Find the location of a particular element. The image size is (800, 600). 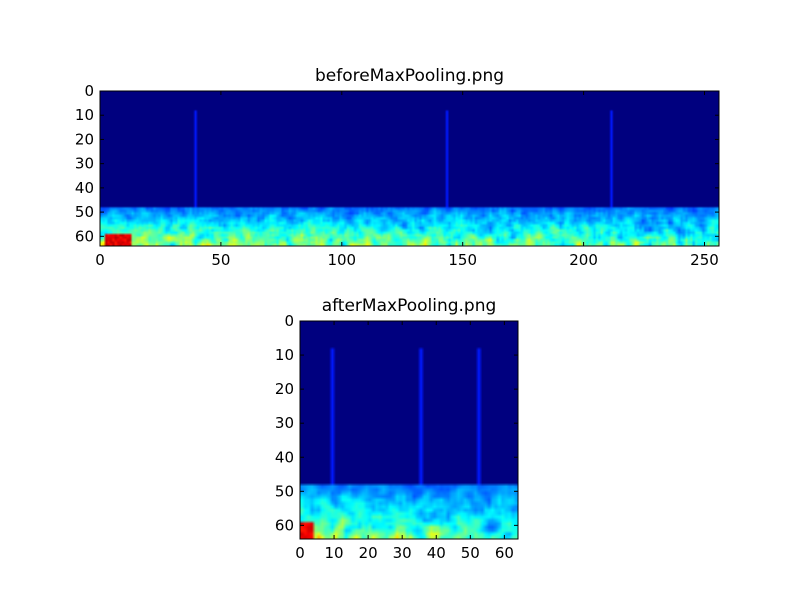

x-tick-label: 30 is located at coordinates (402, 553).